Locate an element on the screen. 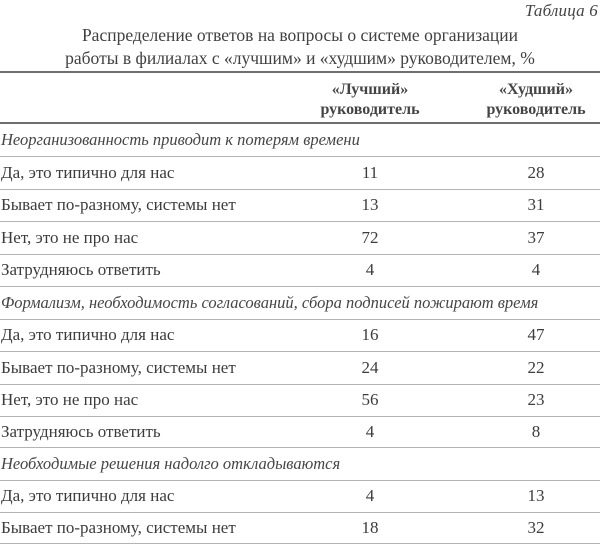  column-header-best: «Лучший» руководитель is located at coordinates (370, 100).